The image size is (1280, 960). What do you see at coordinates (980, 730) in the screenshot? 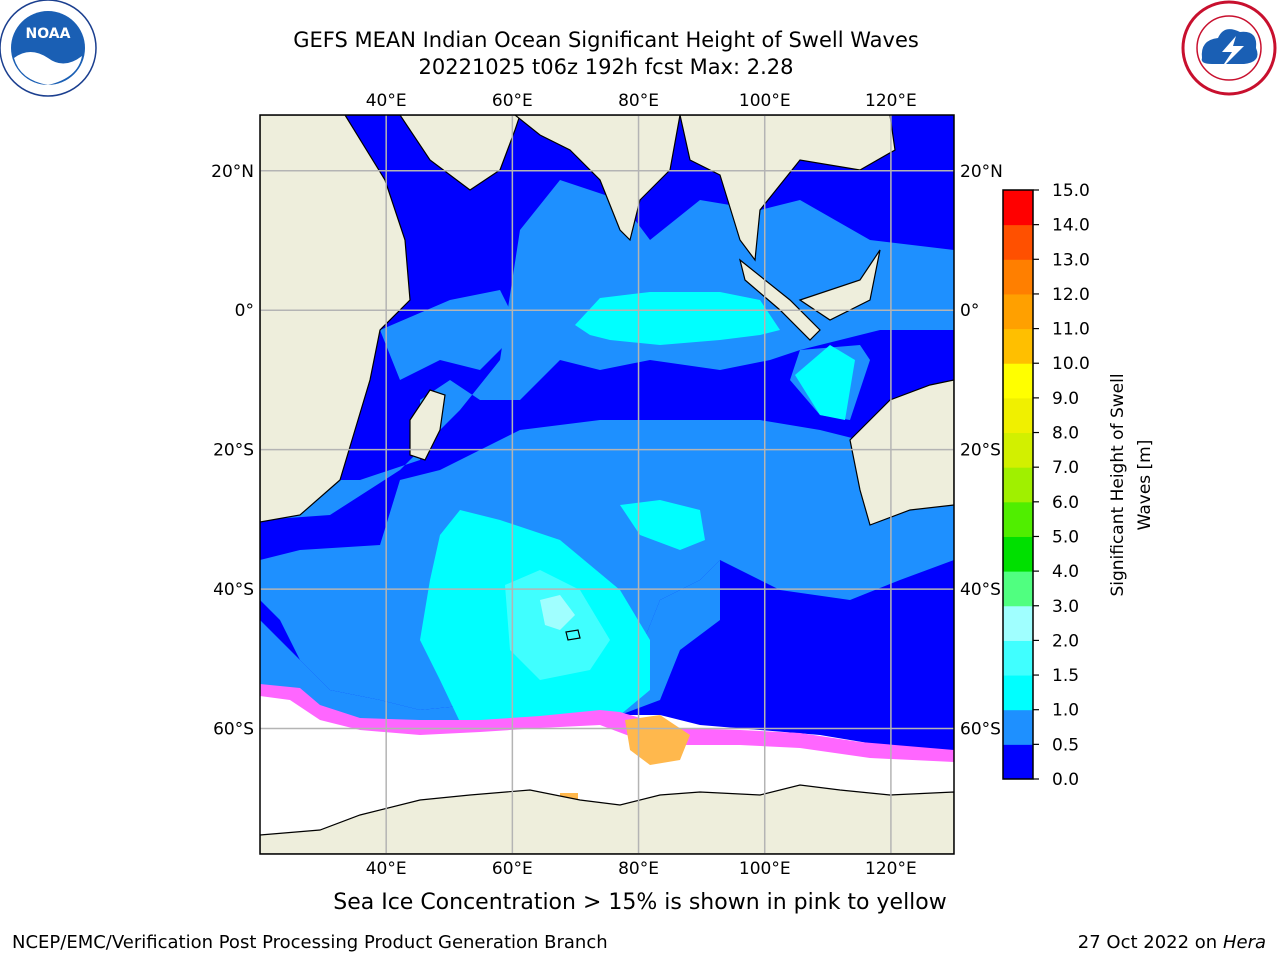
I see `lat-tick-label-right: 60°S` at bounding box center [980, 730].